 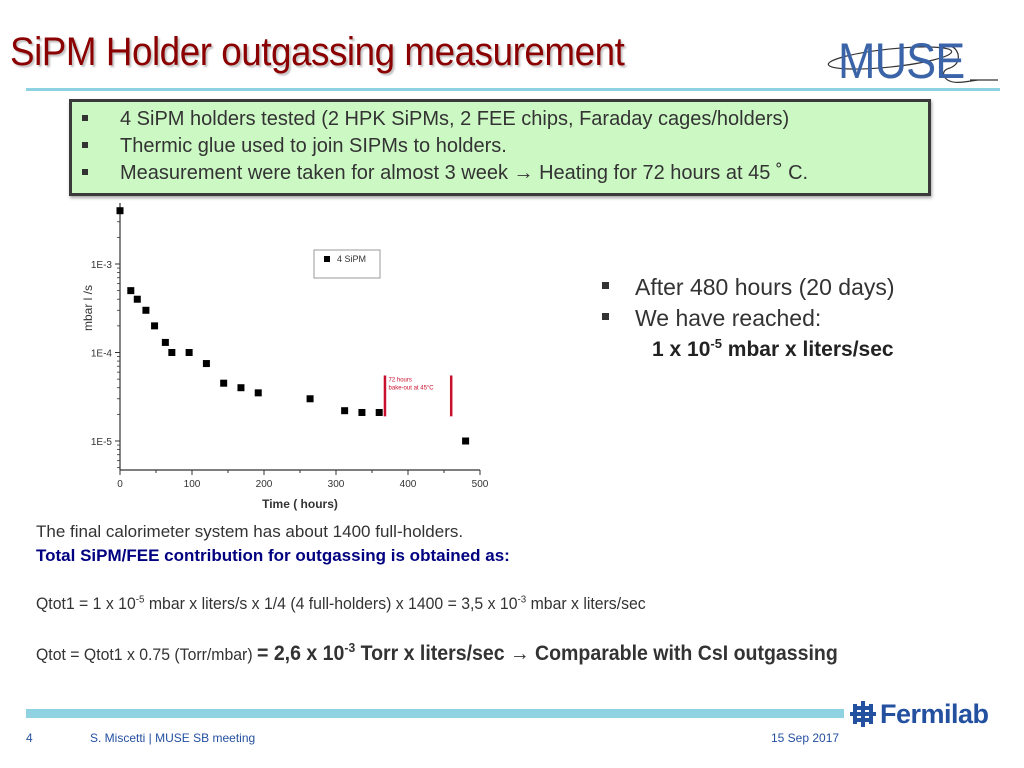 What do you see at coordinates (102, 442) in the screenshot?
I see `svg-text: 1E-5` at bounding box center [102, 442].